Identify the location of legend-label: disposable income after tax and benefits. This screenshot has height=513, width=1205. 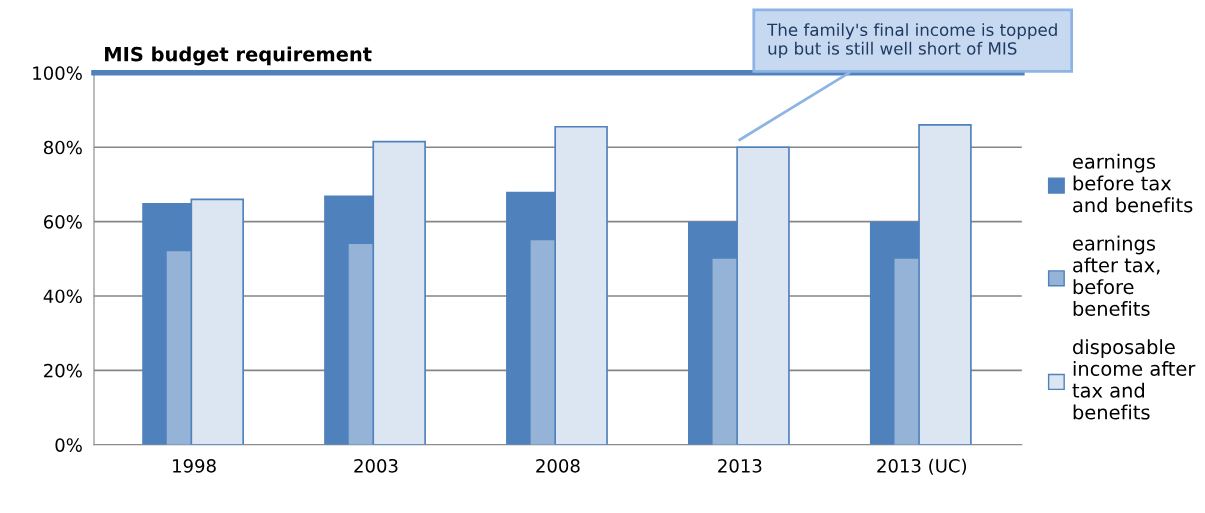
(1134, 379).